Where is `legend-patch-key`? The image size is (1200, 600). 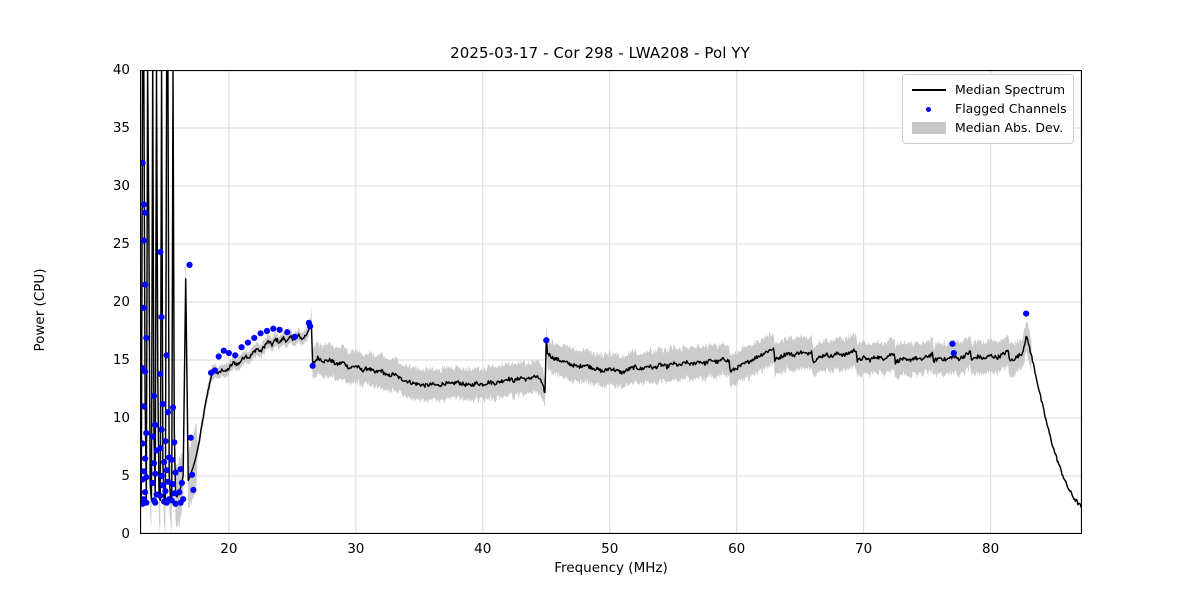 legend-patch-key is located at coordinates (929, 128).